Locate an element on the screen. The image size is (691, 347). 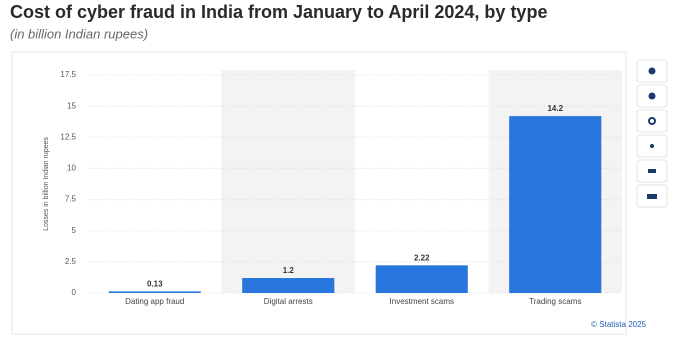
y-tick-label: 0 is located at coordinates (74, 292).